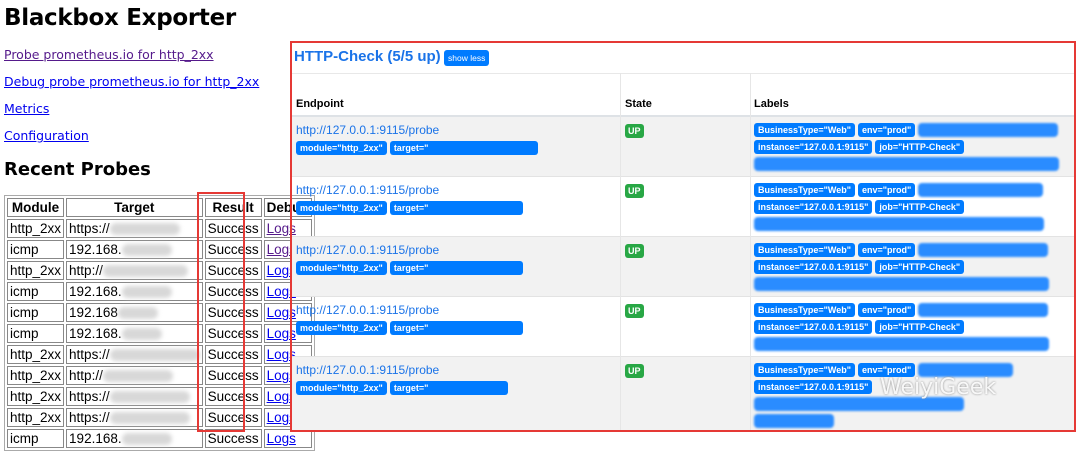  I want to click on metrics-link: Metrics, so click(27, 108).